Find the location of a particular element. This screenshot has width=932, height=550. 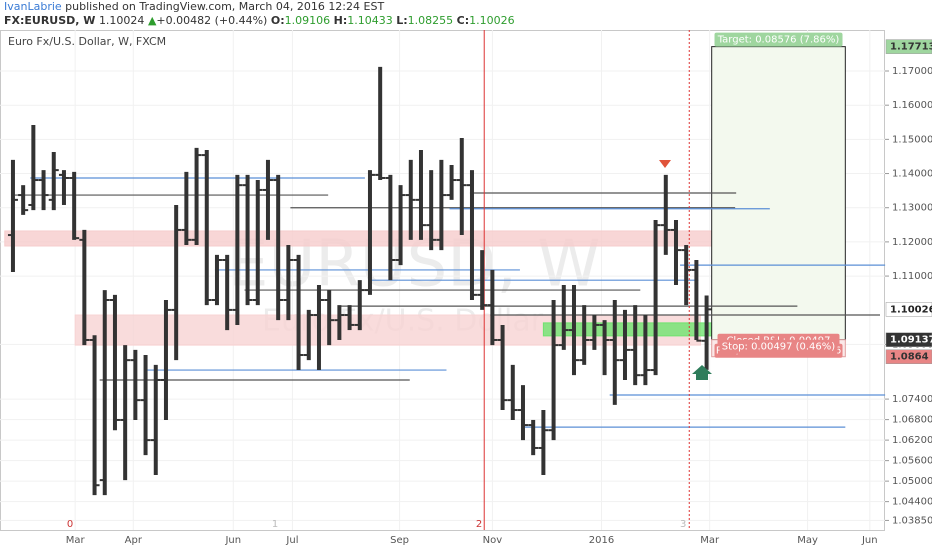

y-tick-label: 1.04400 is located at coordinates (912, 502).